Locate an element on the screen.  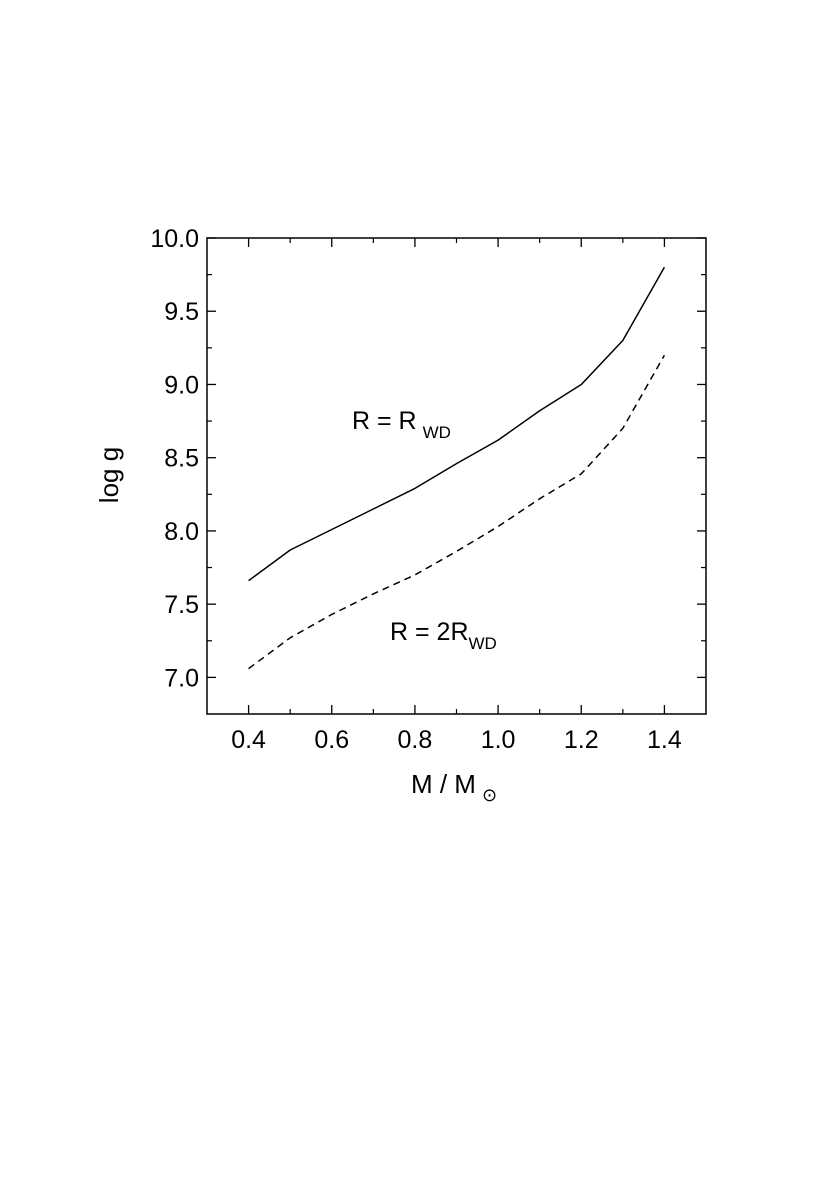
y-tick-label: 7.0 is located at coordinates (181, 678).